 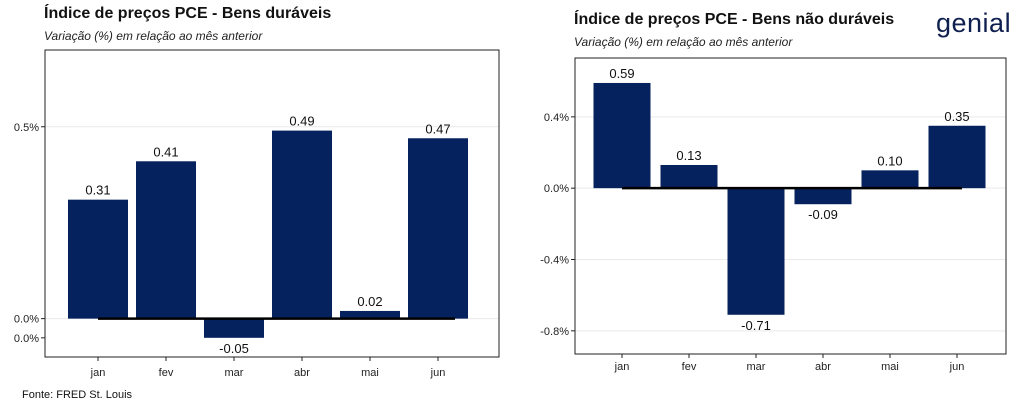 What do you see at coordinates (956, 116) in the screenshot?
I see `data-label-right-jun: 0.35` at bounding box center [956, 116].